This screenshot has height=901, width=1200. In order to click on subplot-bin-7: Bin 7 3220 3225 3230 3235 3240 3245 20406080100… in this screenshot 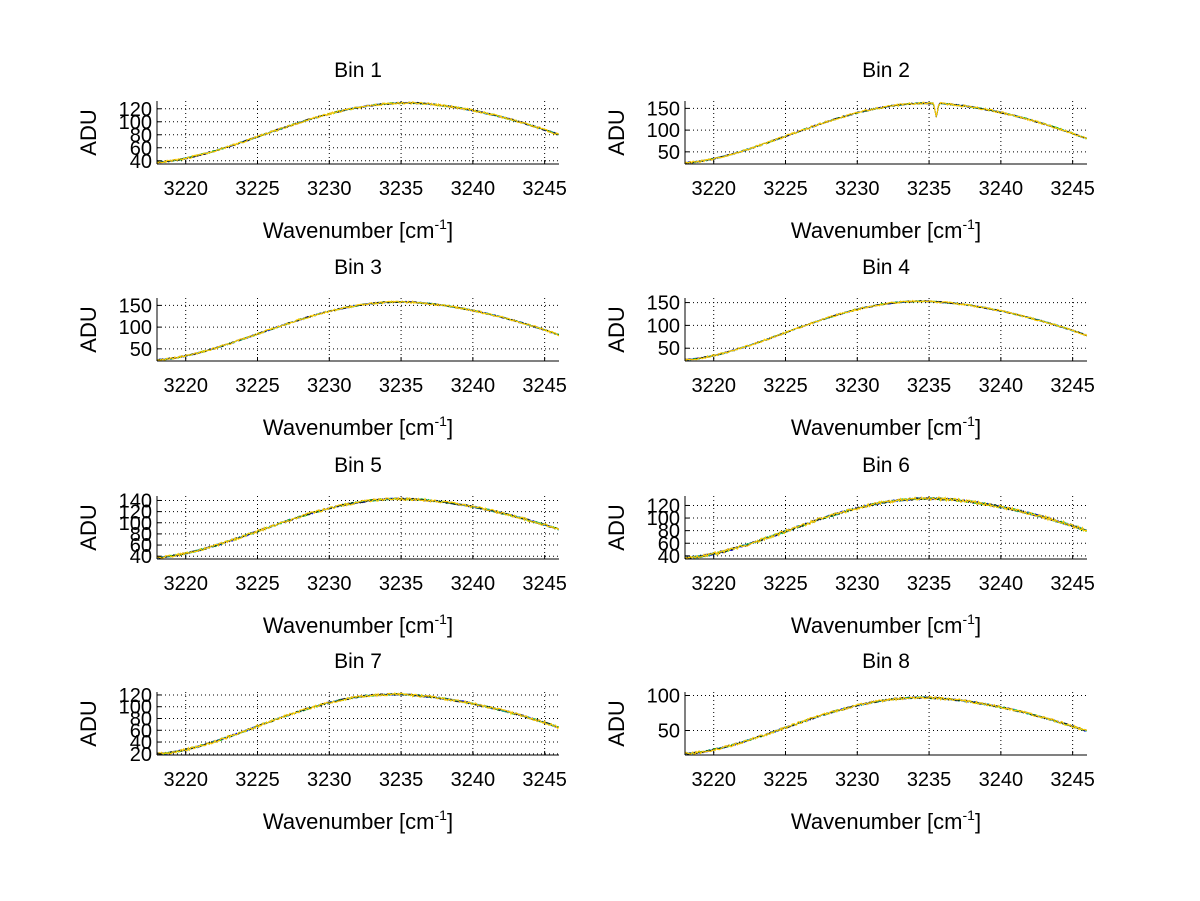, I will do `click(321, 742)`.